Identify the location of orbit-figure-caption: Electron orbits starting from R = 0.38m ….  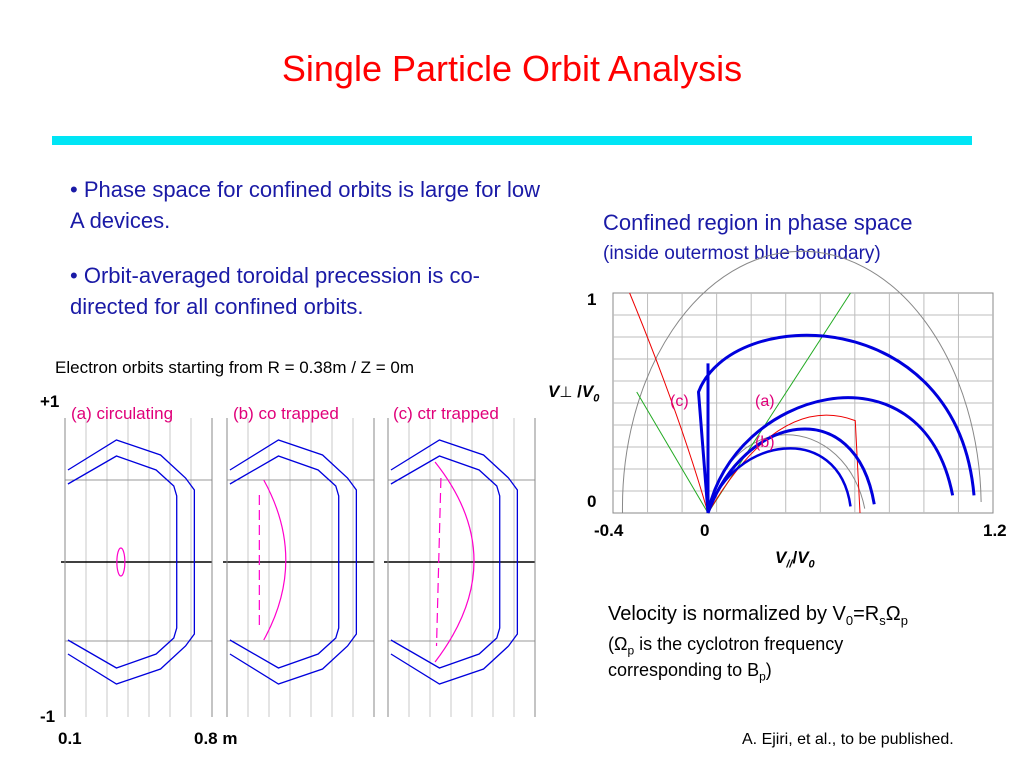
(235, 367).